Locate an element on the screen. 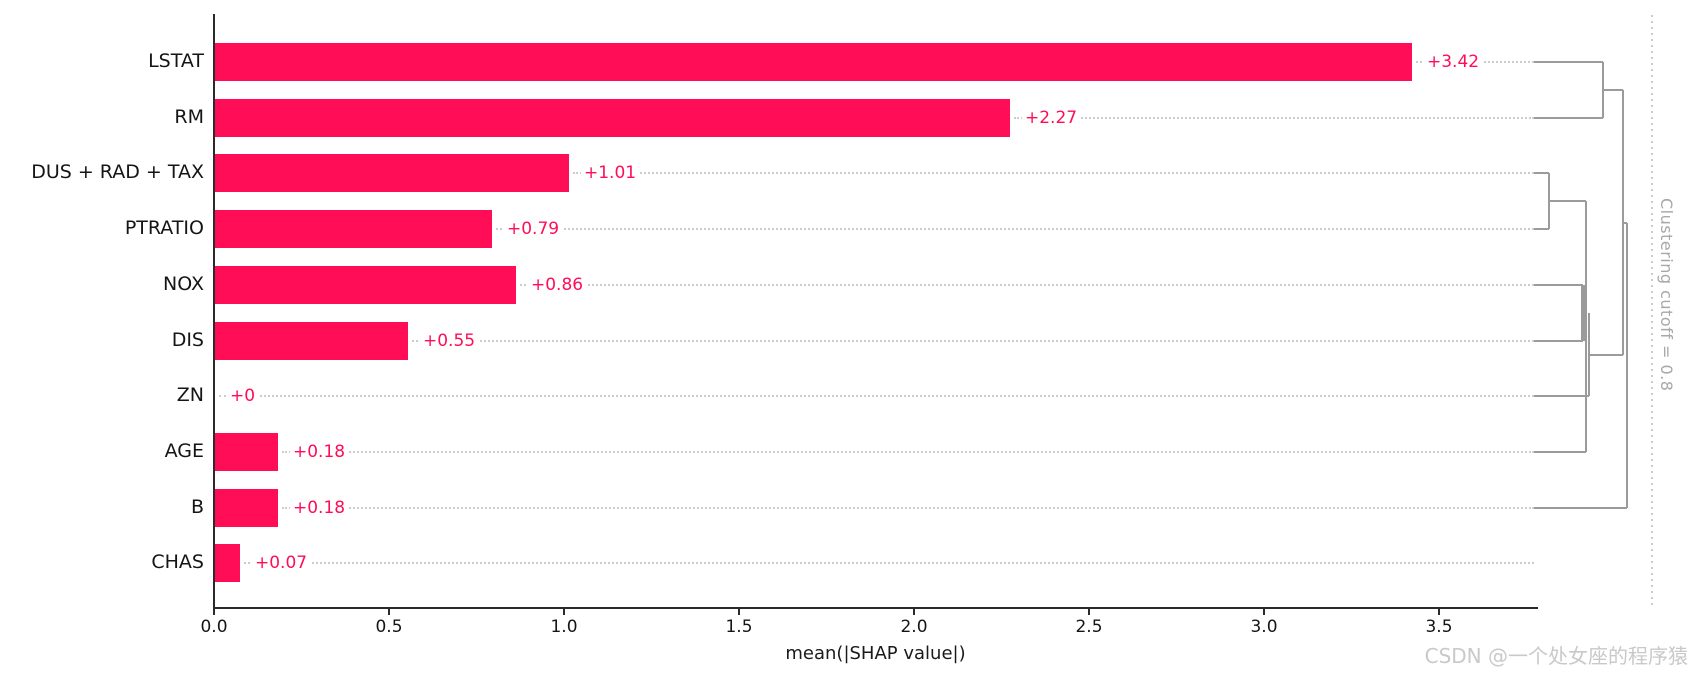  x-tick-label: 2.0 is located at coordinates (914, 627).